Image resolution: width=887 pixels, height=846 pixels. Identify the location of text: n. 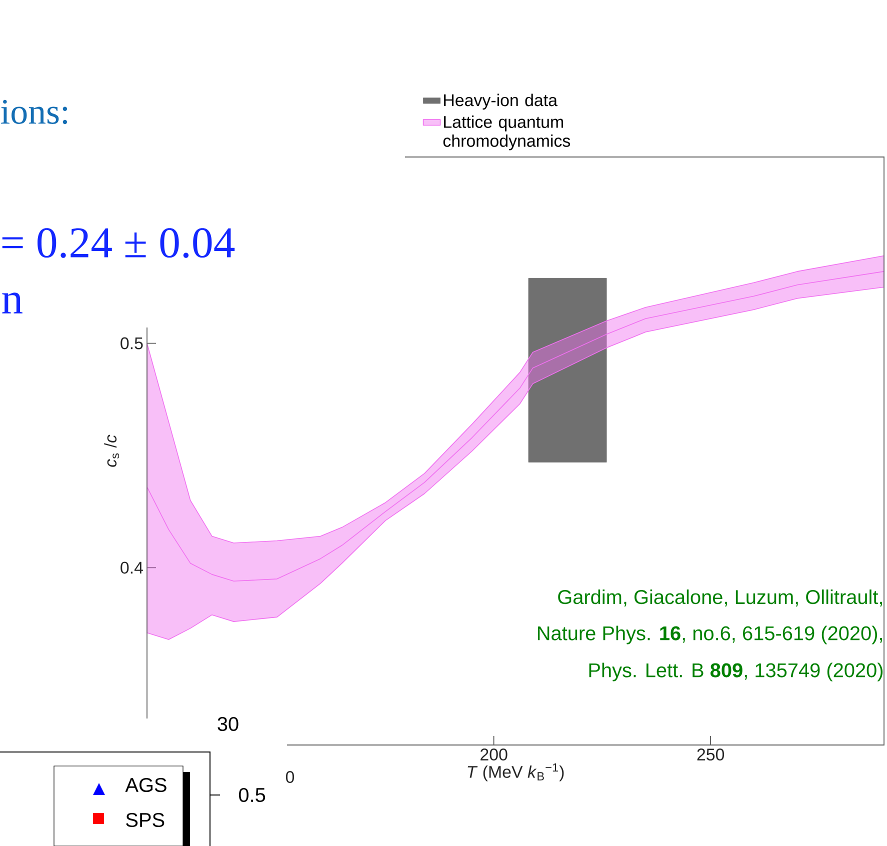
(12, 303).